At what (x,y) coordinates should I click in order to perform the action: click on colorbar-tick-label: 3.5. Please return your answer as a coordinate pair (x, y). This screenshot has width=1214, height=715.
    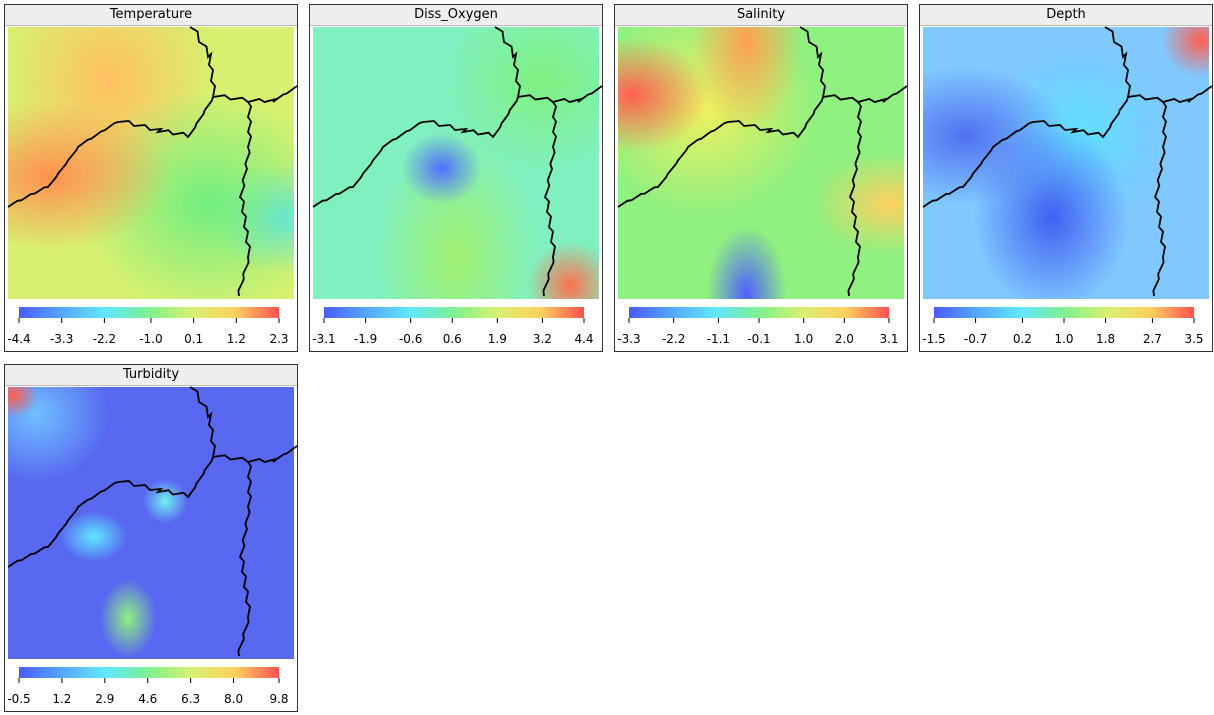
    Looking at the image, I should click on (1193, 339).